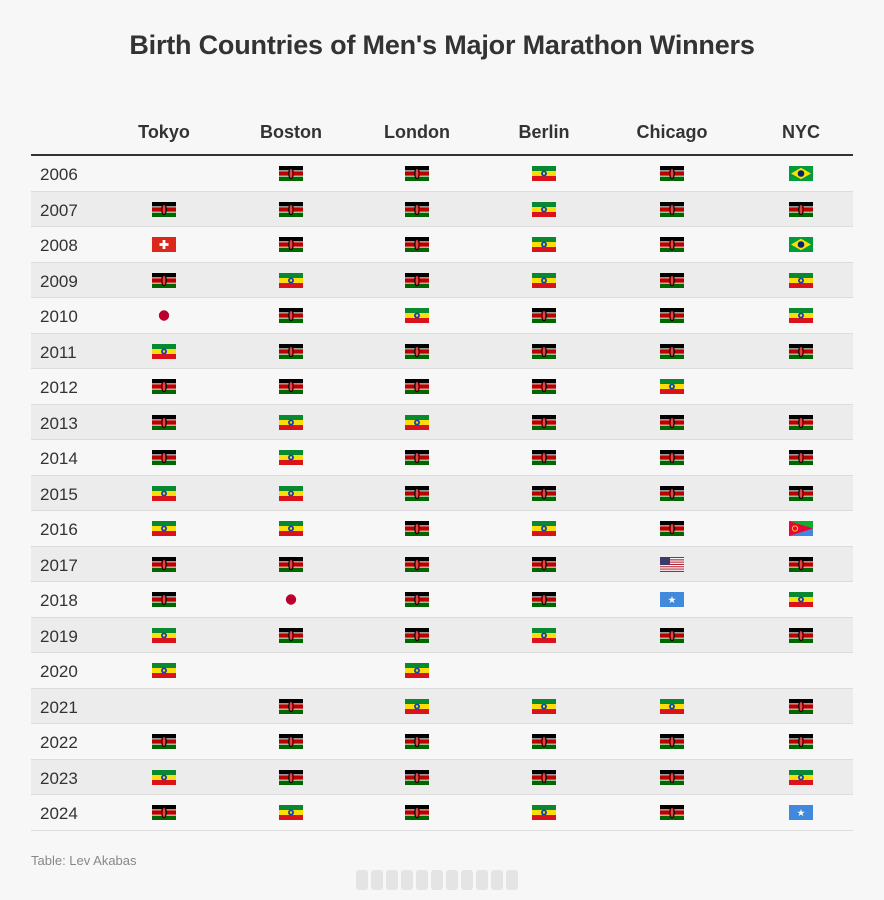 Image resolution: width=884 pixels, height=900 pixels. What do you see at coordinates (59, 281) in the screenshot?
I see `year-label: 2009` at bounding box center [59, 281].